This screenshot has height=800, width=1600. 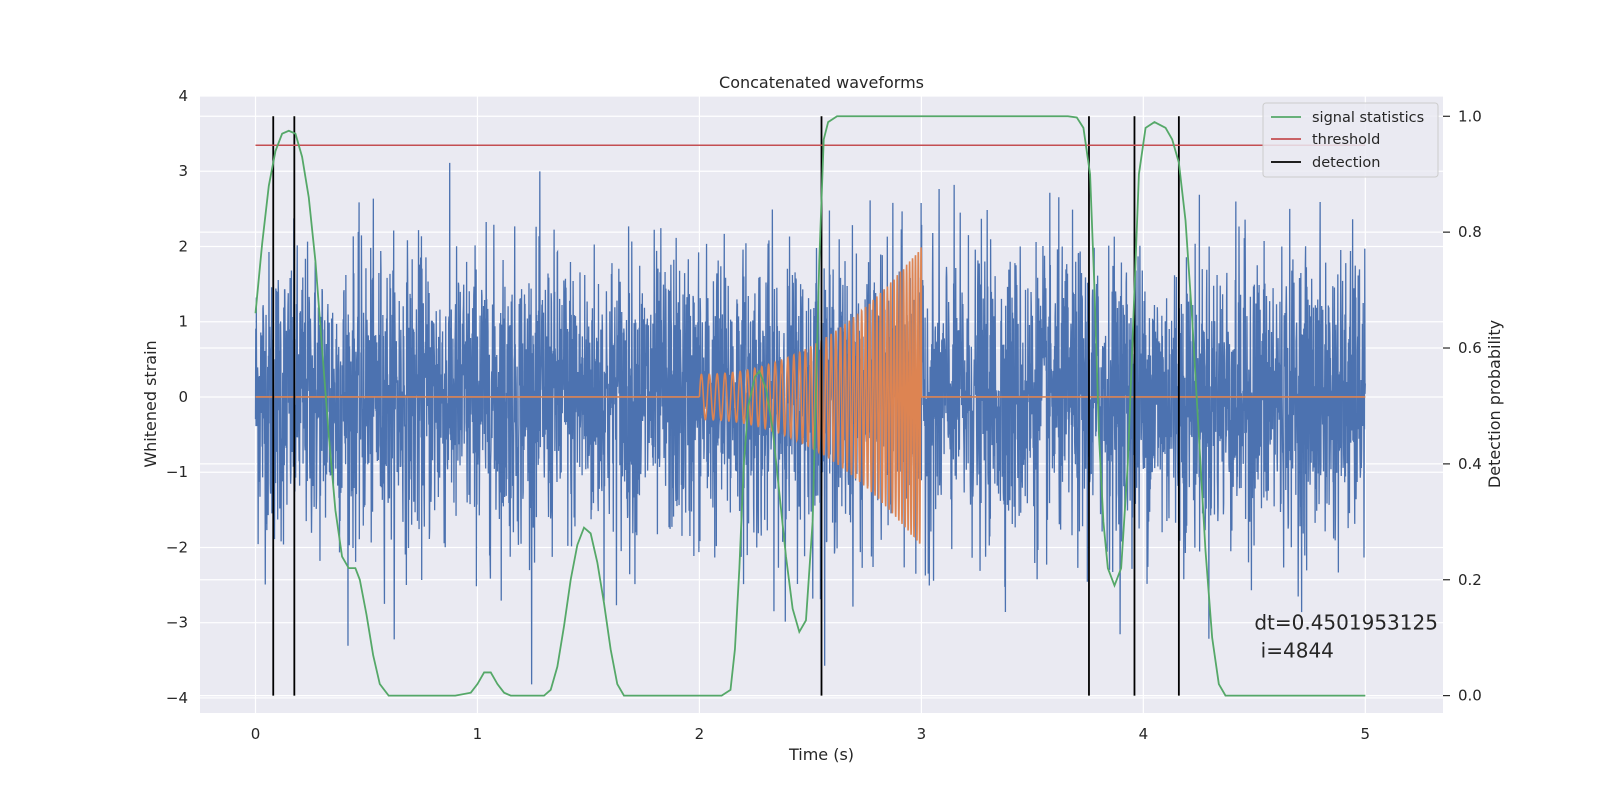 I want to click on legend-label-threshold: threshold, so click(x=1346, y=140).